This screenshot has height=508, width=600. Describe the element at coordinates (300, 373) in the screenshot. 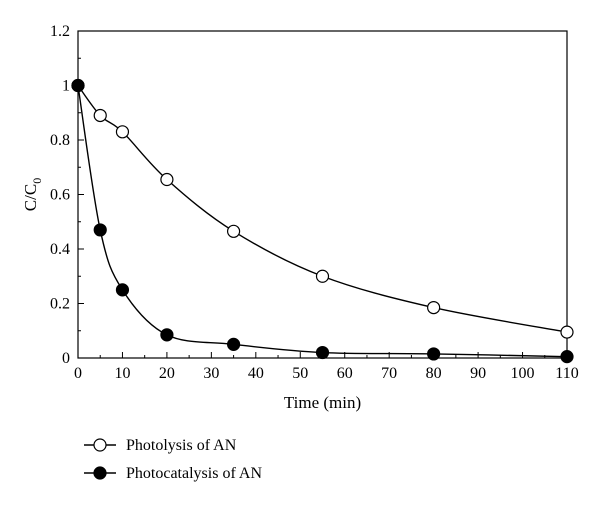

I see `x-tick-label: 50` at that location.